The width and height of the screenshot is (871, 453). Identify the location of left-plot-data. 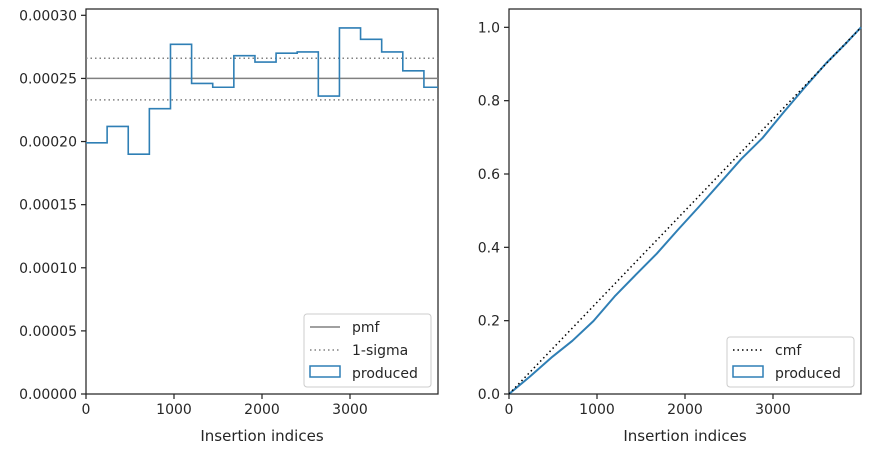
(262, 91).